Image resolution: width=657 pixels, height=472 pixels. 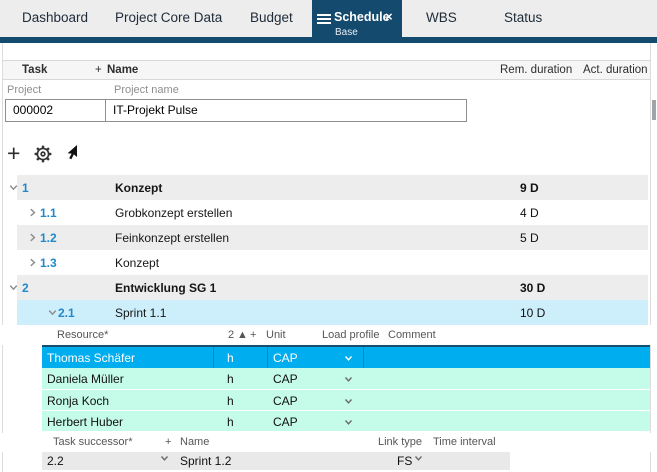 What do you see at coordinates (328, 187) in the screenshot?
I see `table-row-task-1: 1 Konzept 9 D` at bounding box center [328, 187].